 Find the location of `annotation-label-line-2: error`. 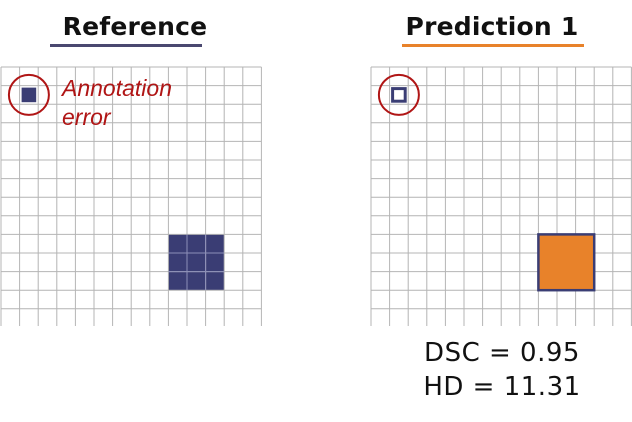

annotation-label-line-2: error is located at coordinates (86, 117).